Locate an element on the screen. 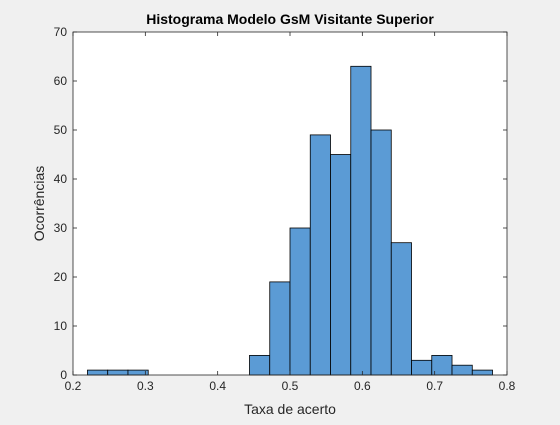  y-tick-label: 10 is located at coordinates (61, 326).